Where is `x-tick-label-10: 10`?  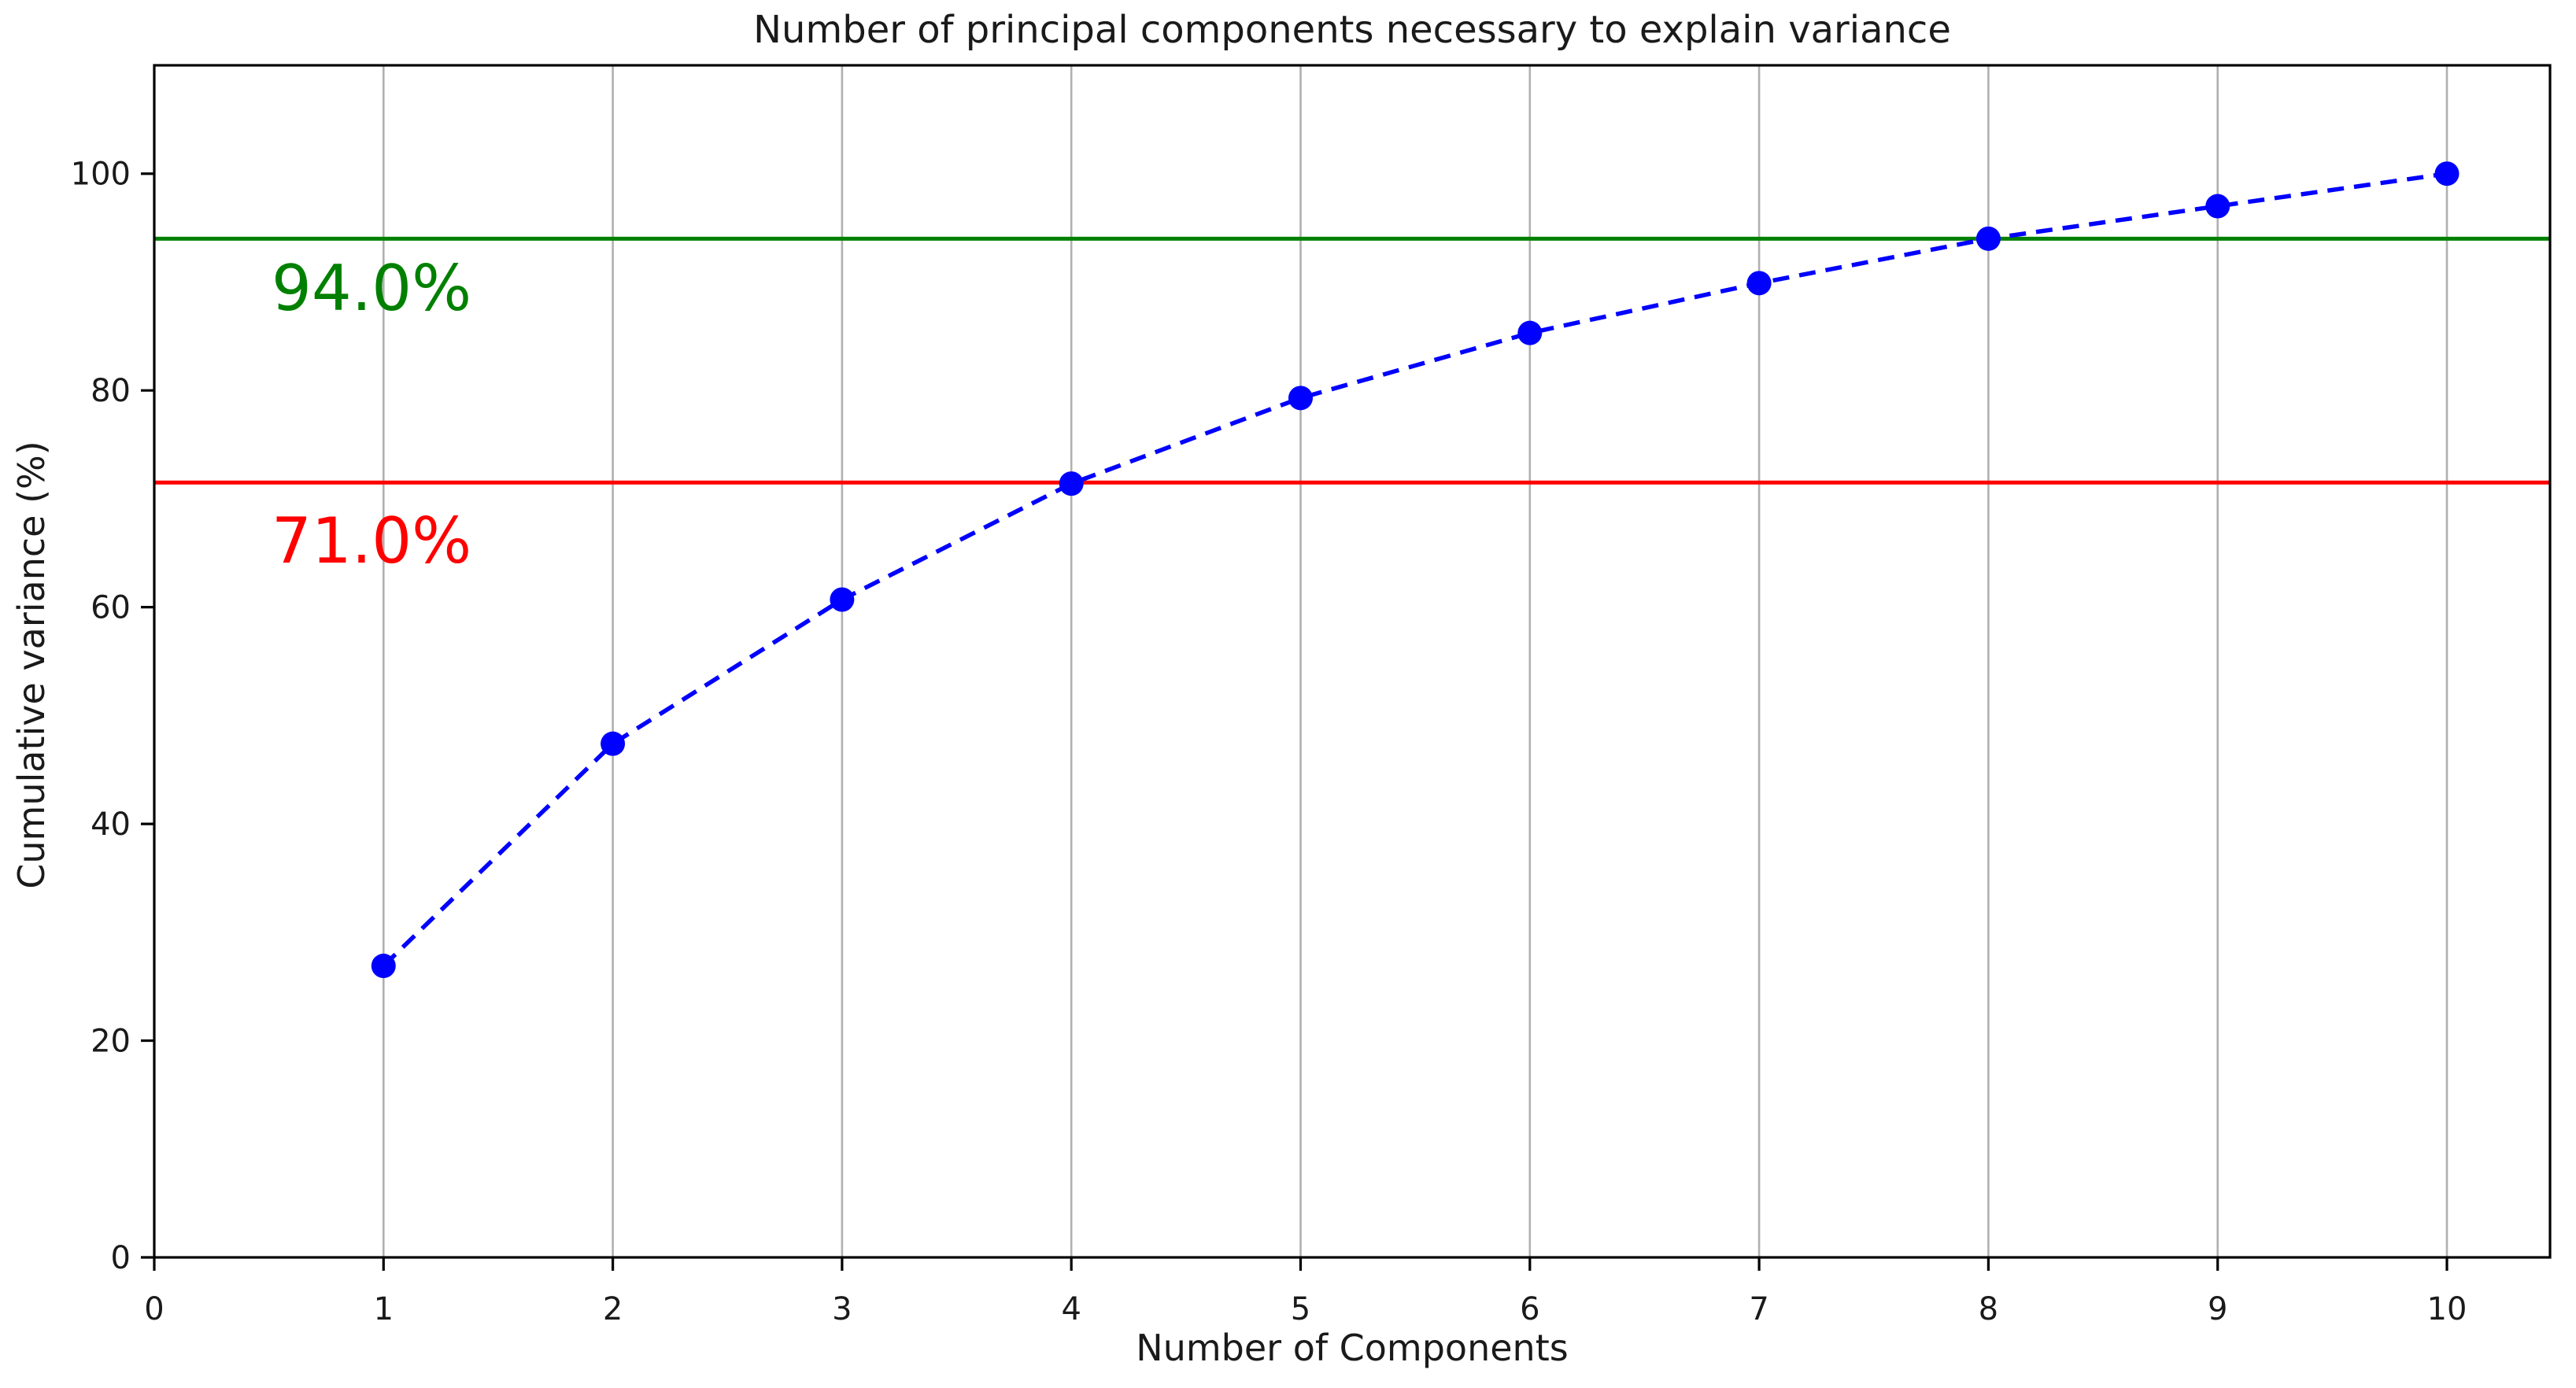
x-tick-label-10: 10 is located at coordinates (2447, 1309).